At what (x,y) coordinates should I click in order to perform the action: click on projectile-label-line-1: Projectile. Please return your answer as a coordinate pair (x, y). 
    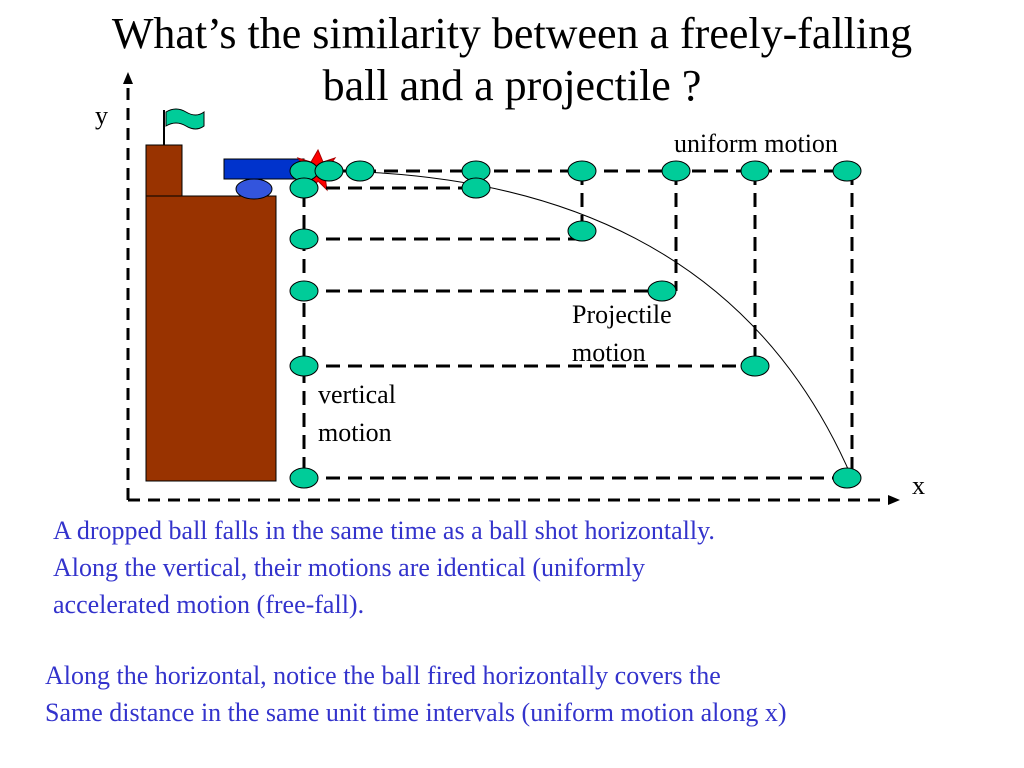
    Looking at the image, I should click on (622, 314).